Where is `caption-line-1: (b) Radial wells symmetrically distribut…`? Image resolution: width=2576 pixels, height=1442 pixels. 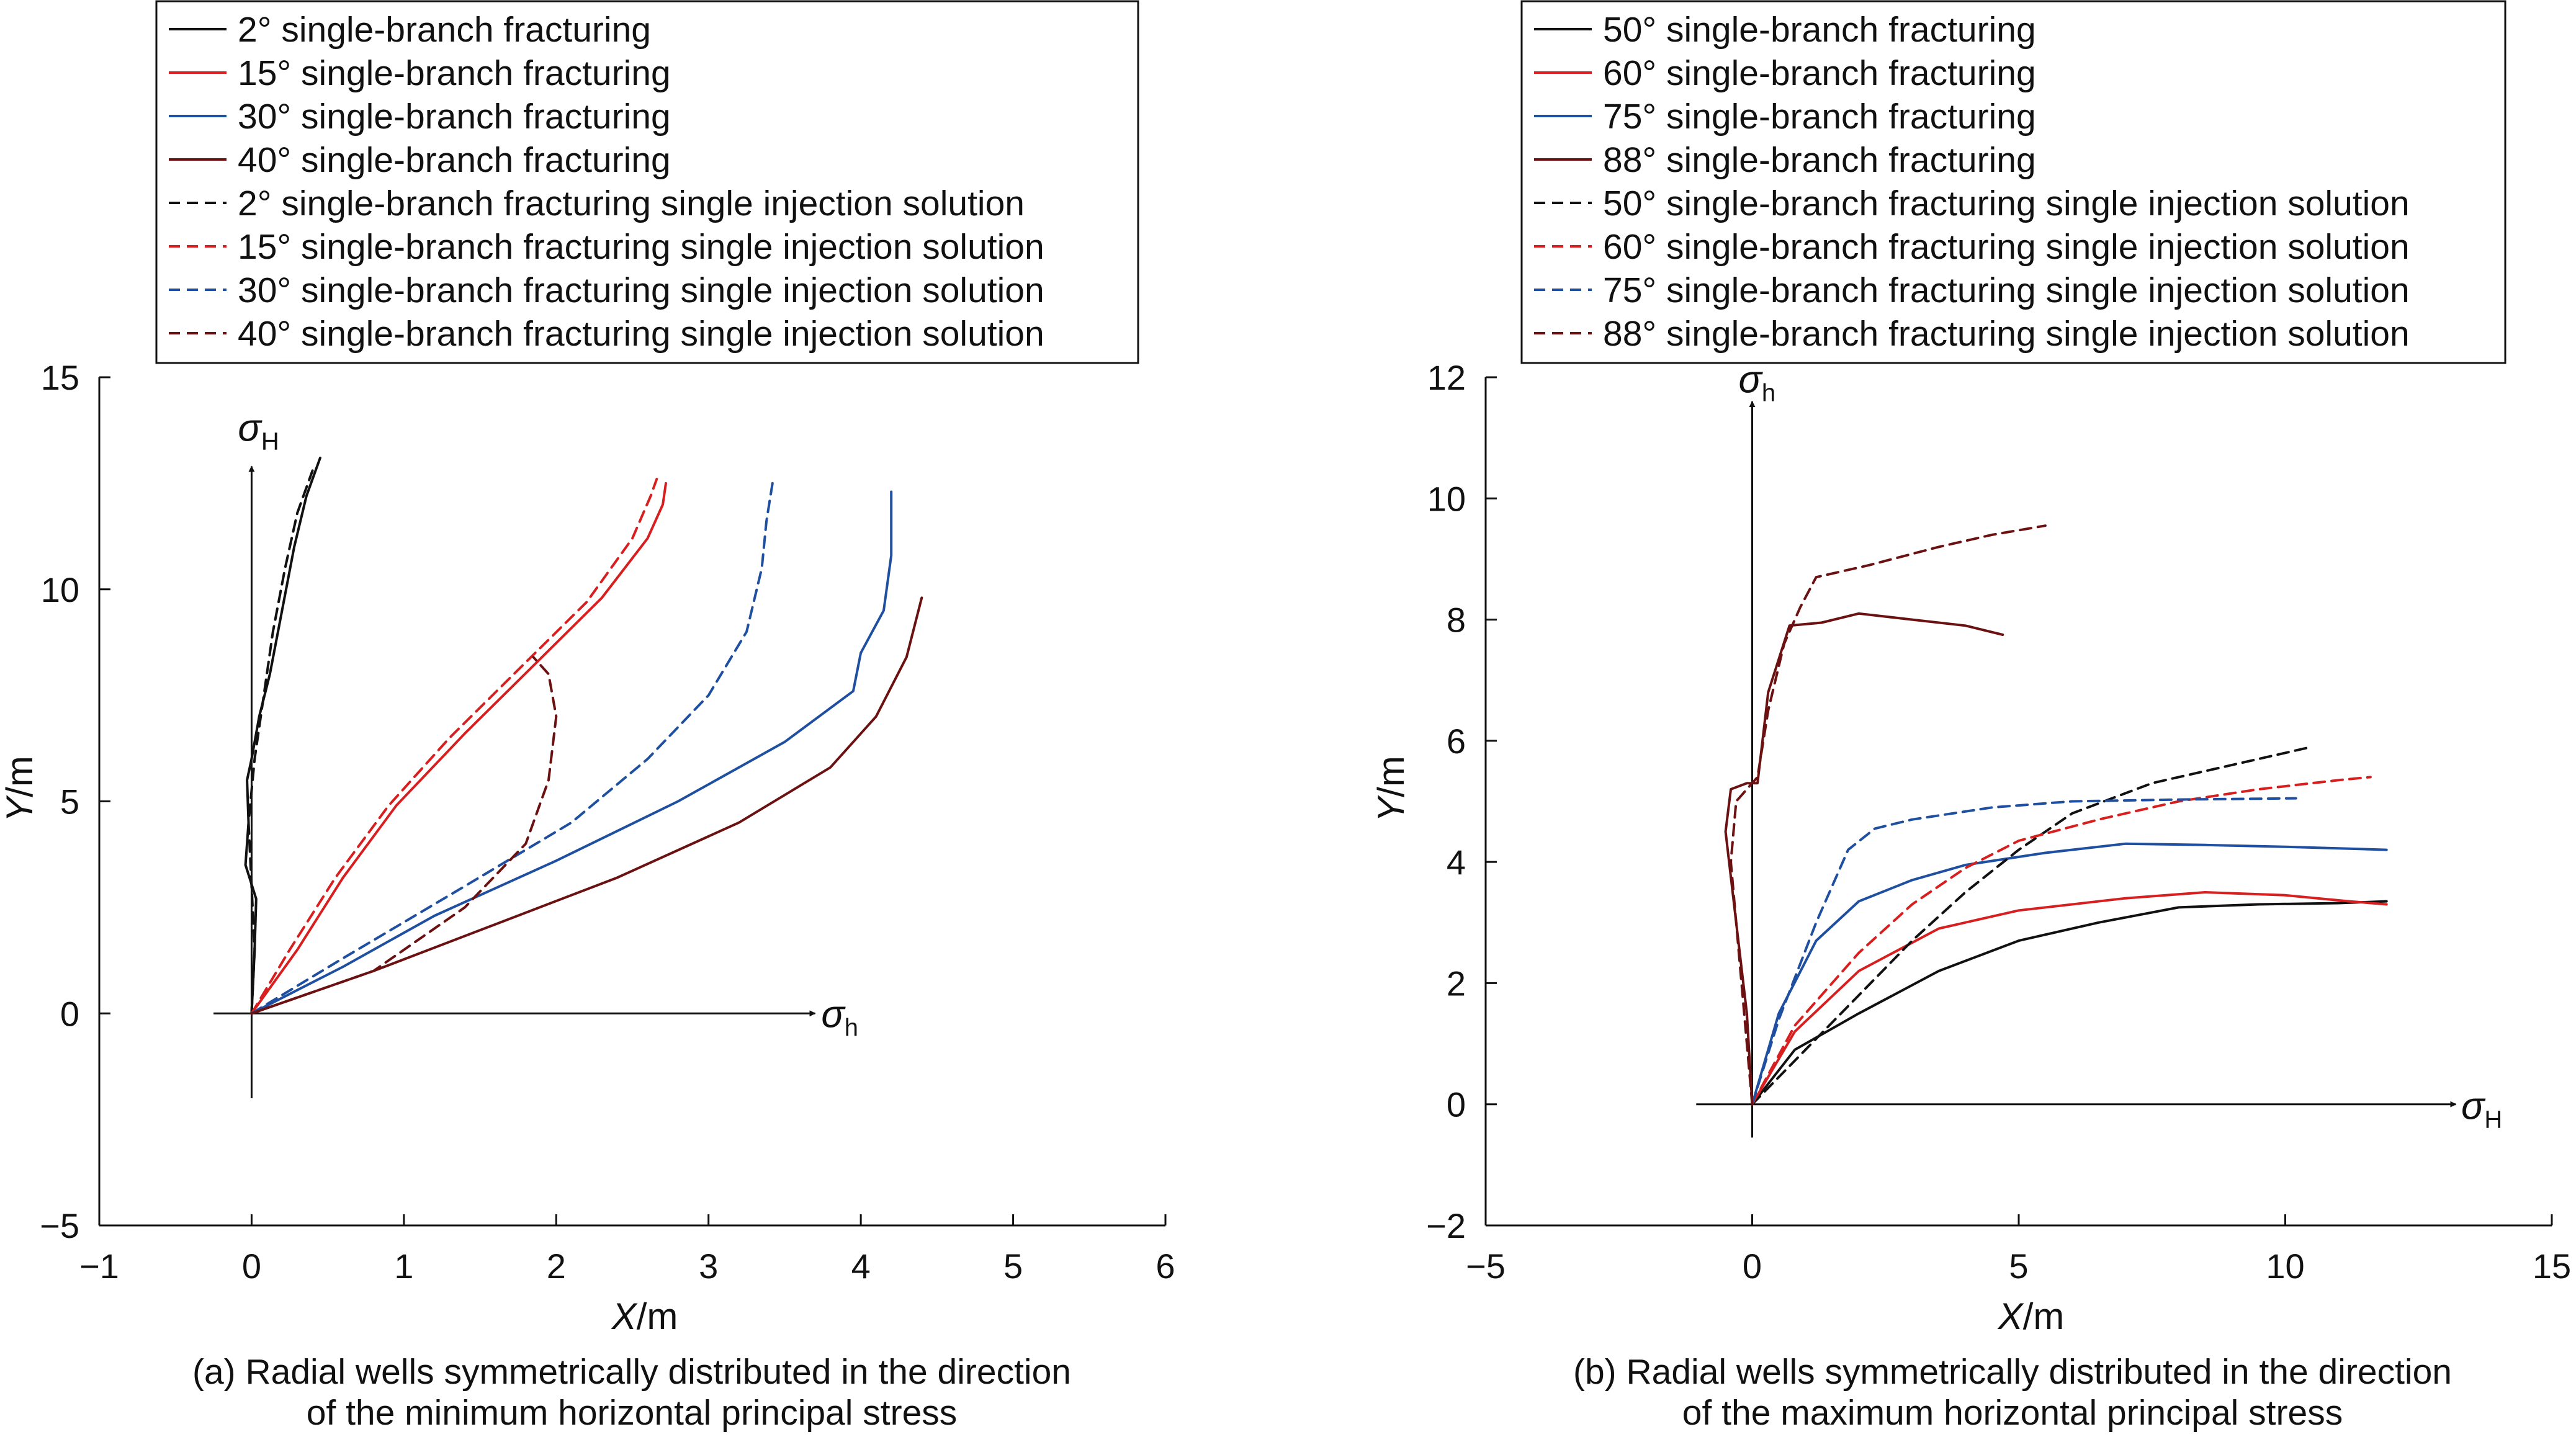
caption-line-1: (b) Radial wells symmetrically distribut… is located at coordinates (2012, 1372).